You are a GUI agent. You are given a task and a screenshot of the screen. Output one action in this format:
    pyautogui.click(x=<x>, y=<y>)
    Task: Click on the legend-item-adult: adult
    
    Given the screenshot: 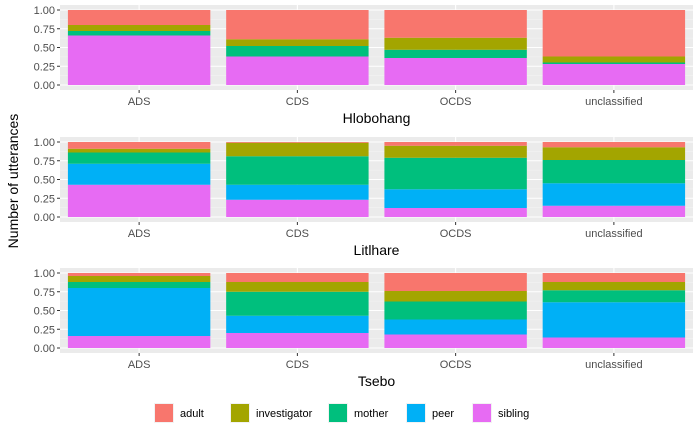 What is the action you would take?
    pyautogui.click(x=179, y=413)
    